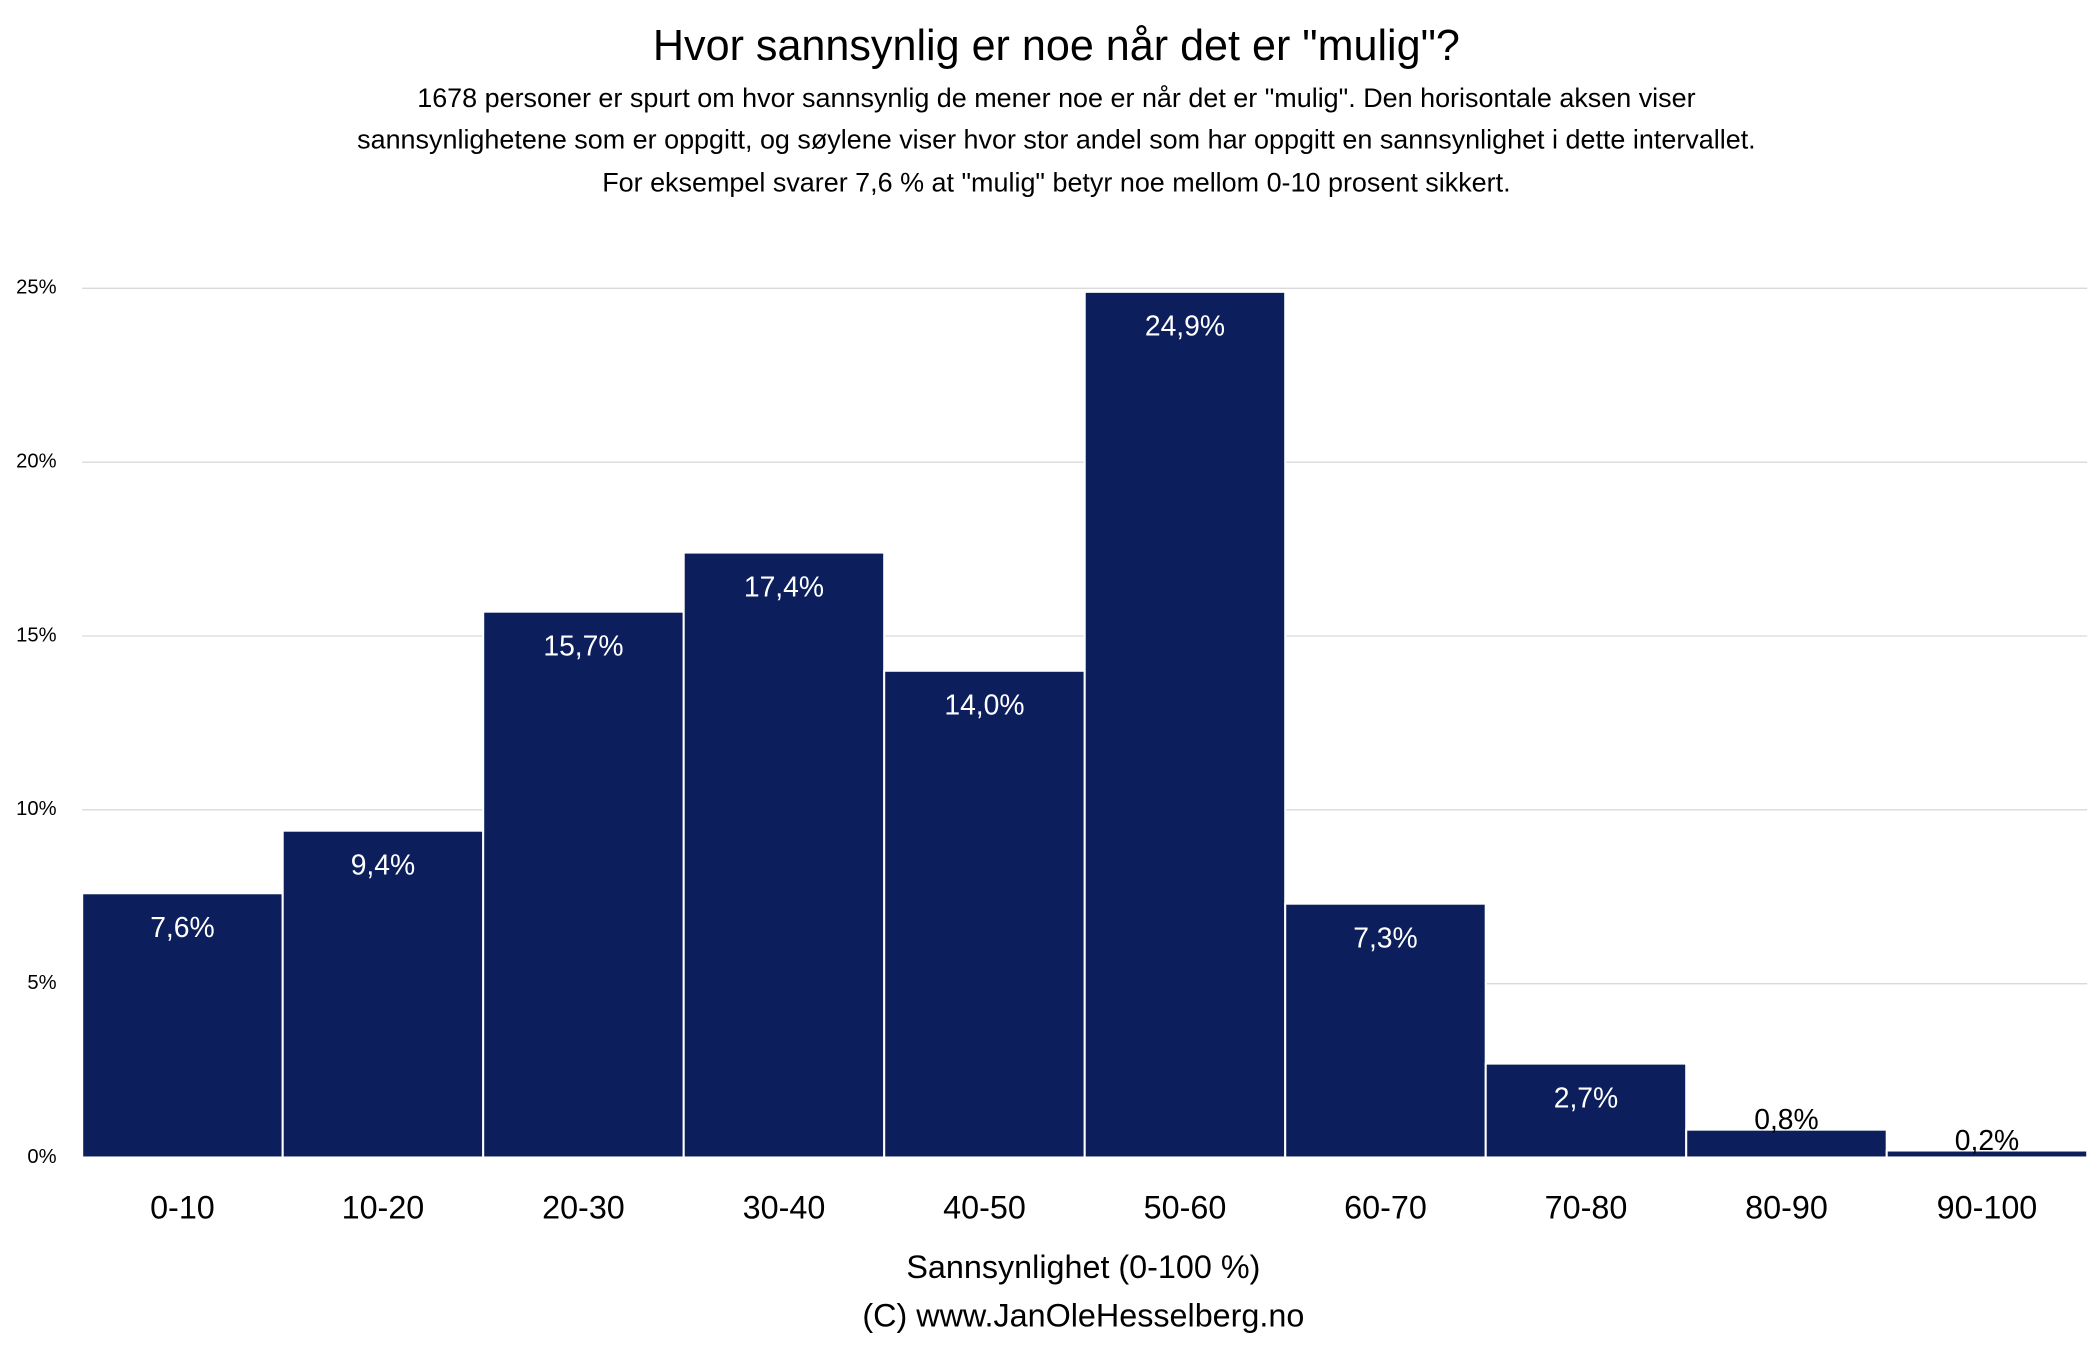 The width and height of the screenshot is (2098, 1360). What do you see at coordinates (1586, 1208) in the screenshot?
I see `x-tick-label: 70-80` at bounding box center [1586, 1208].